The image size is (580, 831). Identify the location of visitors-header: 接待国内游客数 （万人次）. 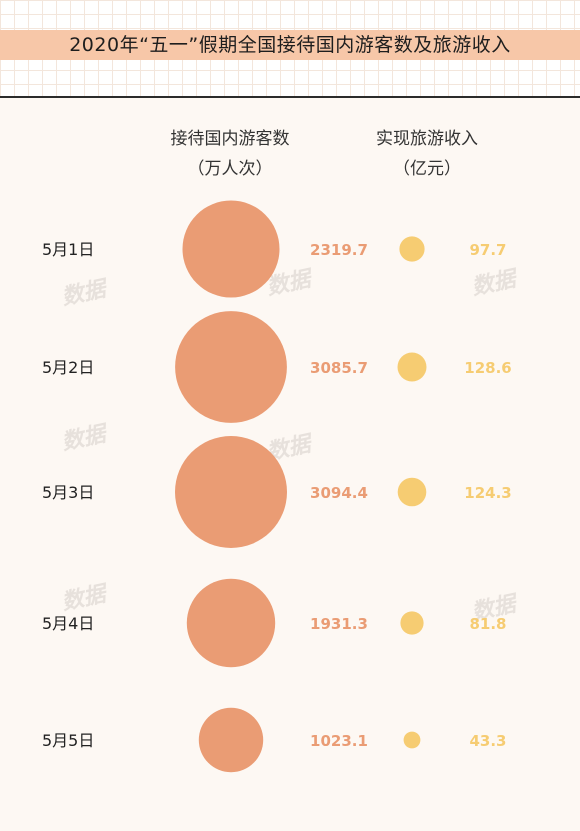
(230, 154).